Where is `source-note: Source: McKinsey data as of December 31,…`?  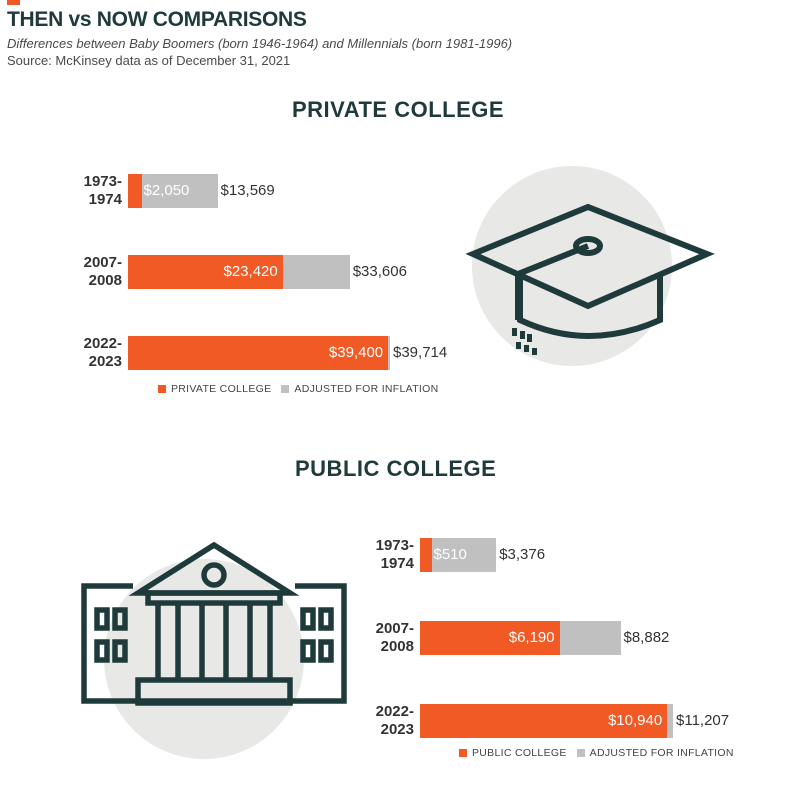
source-note: Source: McKinsey data as of December 31,… is located at coordinates (149, 60).